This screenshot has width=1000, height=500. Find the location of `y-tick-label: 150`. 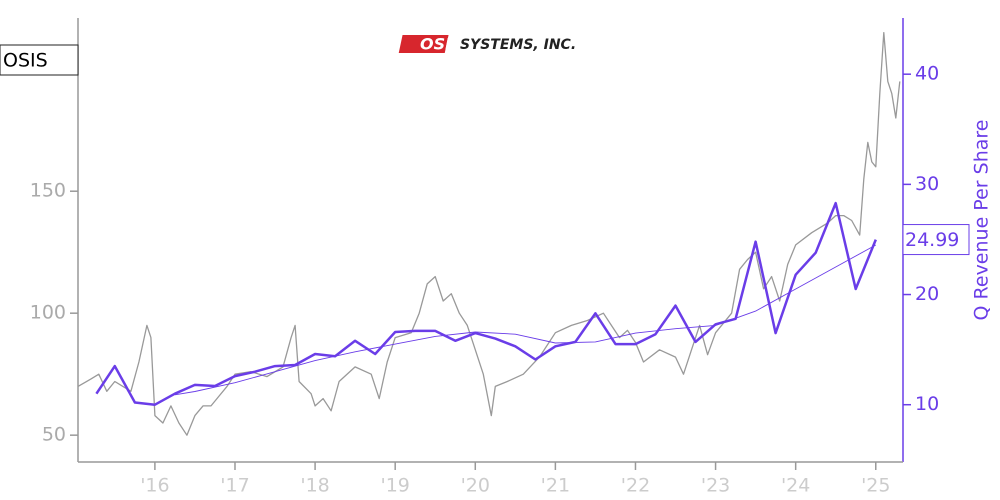

y-tick-label: 150 is located at coordinates (48, 191).